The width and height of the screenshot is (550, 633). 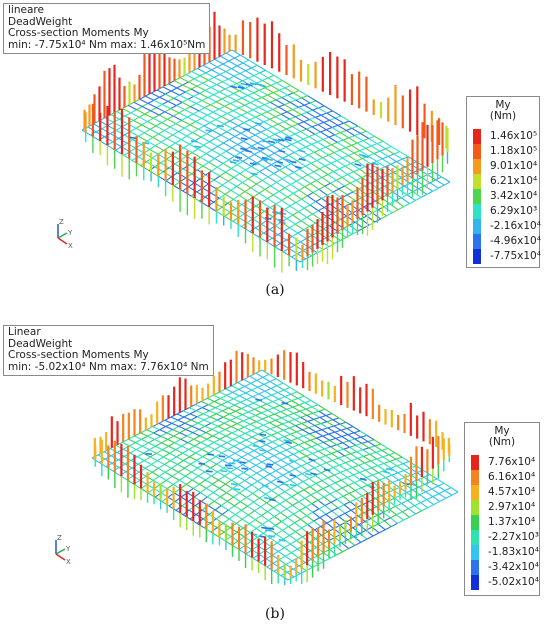 I want to click on info-line-3: Cross-section Moments My, so click(x=78, y=33).